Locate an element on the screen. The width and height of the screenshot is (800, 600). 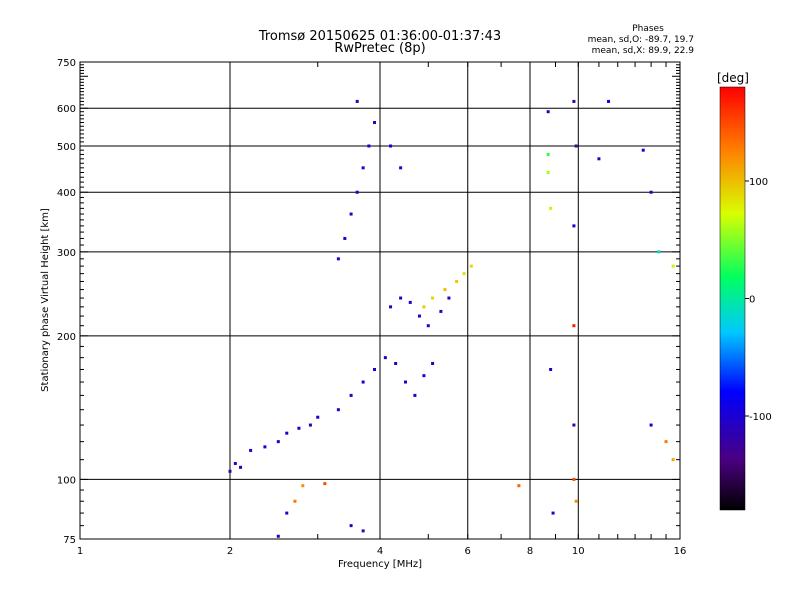
colorbar-tick-label: 100 is located at coordinates (758, 182).